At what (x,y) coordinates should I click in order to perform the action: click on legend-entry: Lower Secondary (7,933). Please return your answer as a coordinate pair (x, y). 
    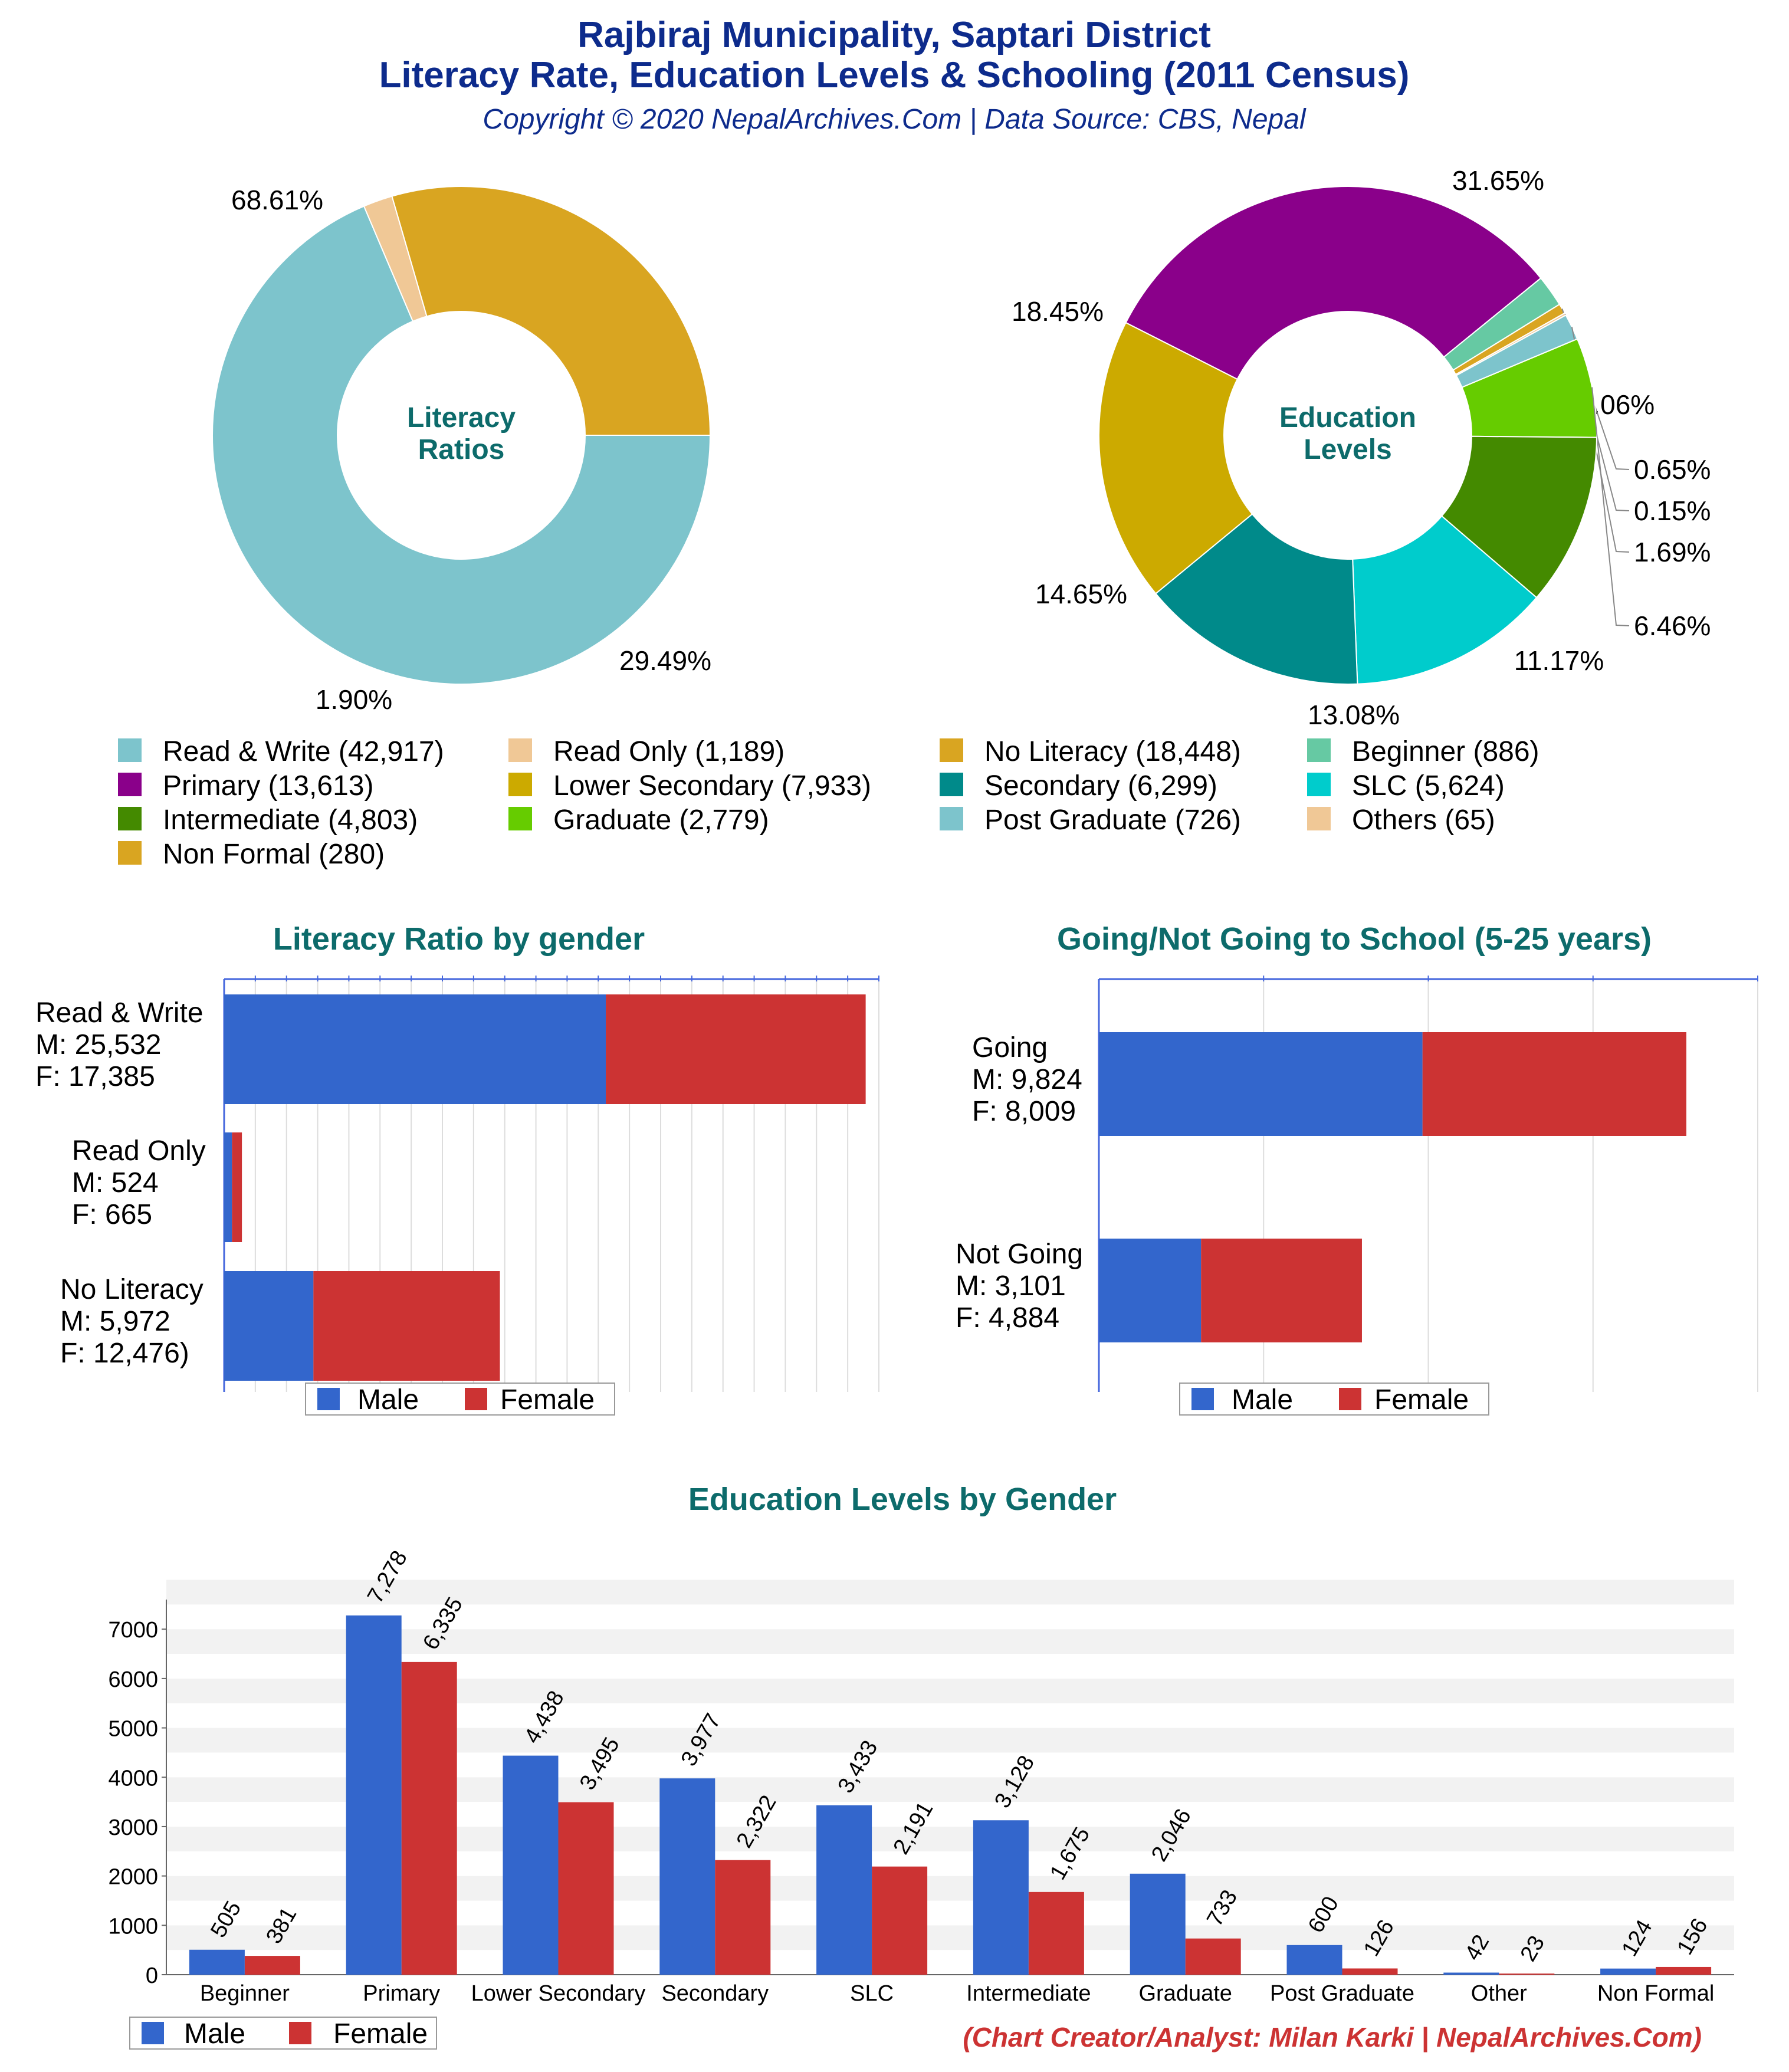
    Looking at the image, I should click on (712, 786).